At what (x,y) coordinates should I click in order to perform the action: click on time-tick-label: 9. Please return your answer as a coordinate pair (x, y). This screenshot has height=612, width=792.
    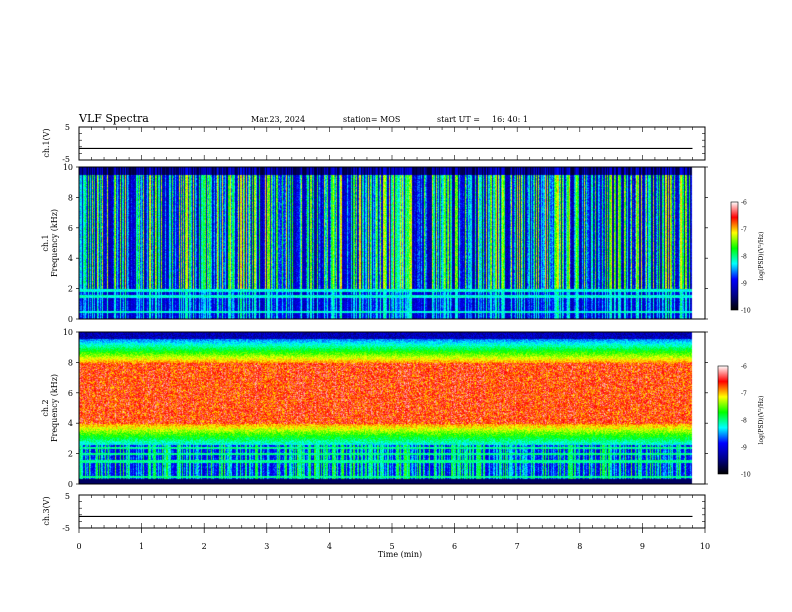
    Looking at the image, I should click on (642, 546).